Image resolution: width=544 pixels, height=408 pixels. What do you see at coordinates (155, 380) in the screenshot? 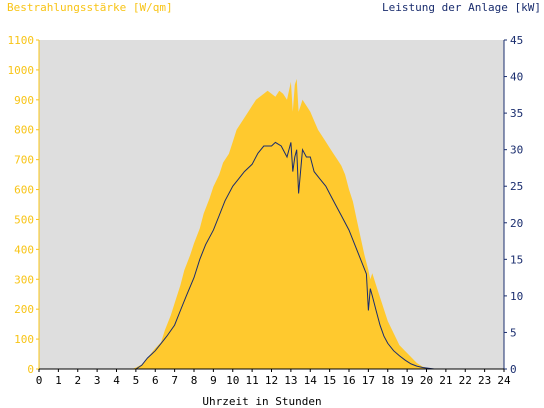
I see `x-tick-label: 6` at bounding box center [155, 380].